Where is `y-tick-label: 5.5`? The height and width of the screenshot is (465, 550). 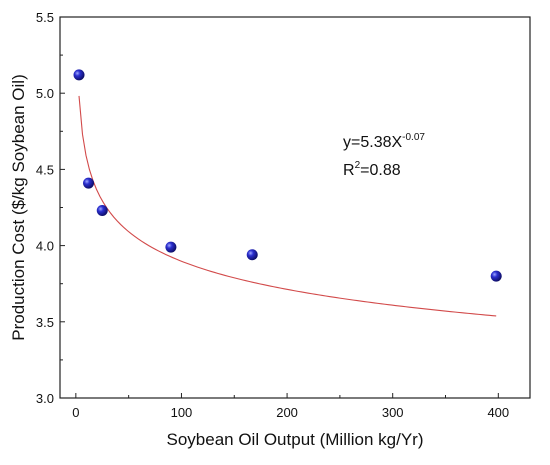
y-tick-label: 5.5 is located at coordinates (45, 17).